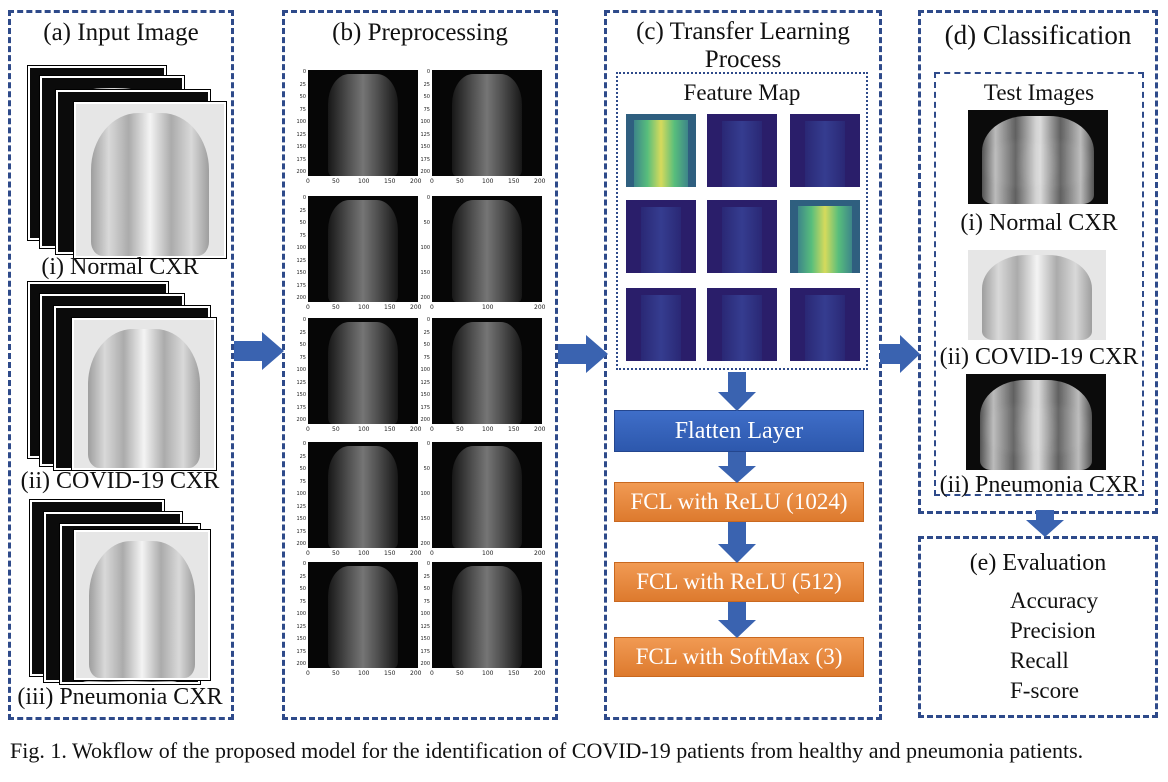 The height and width of the screenshot is (782, 1168). I want to click on test-images-box: Test Images, so click(1039, 284).